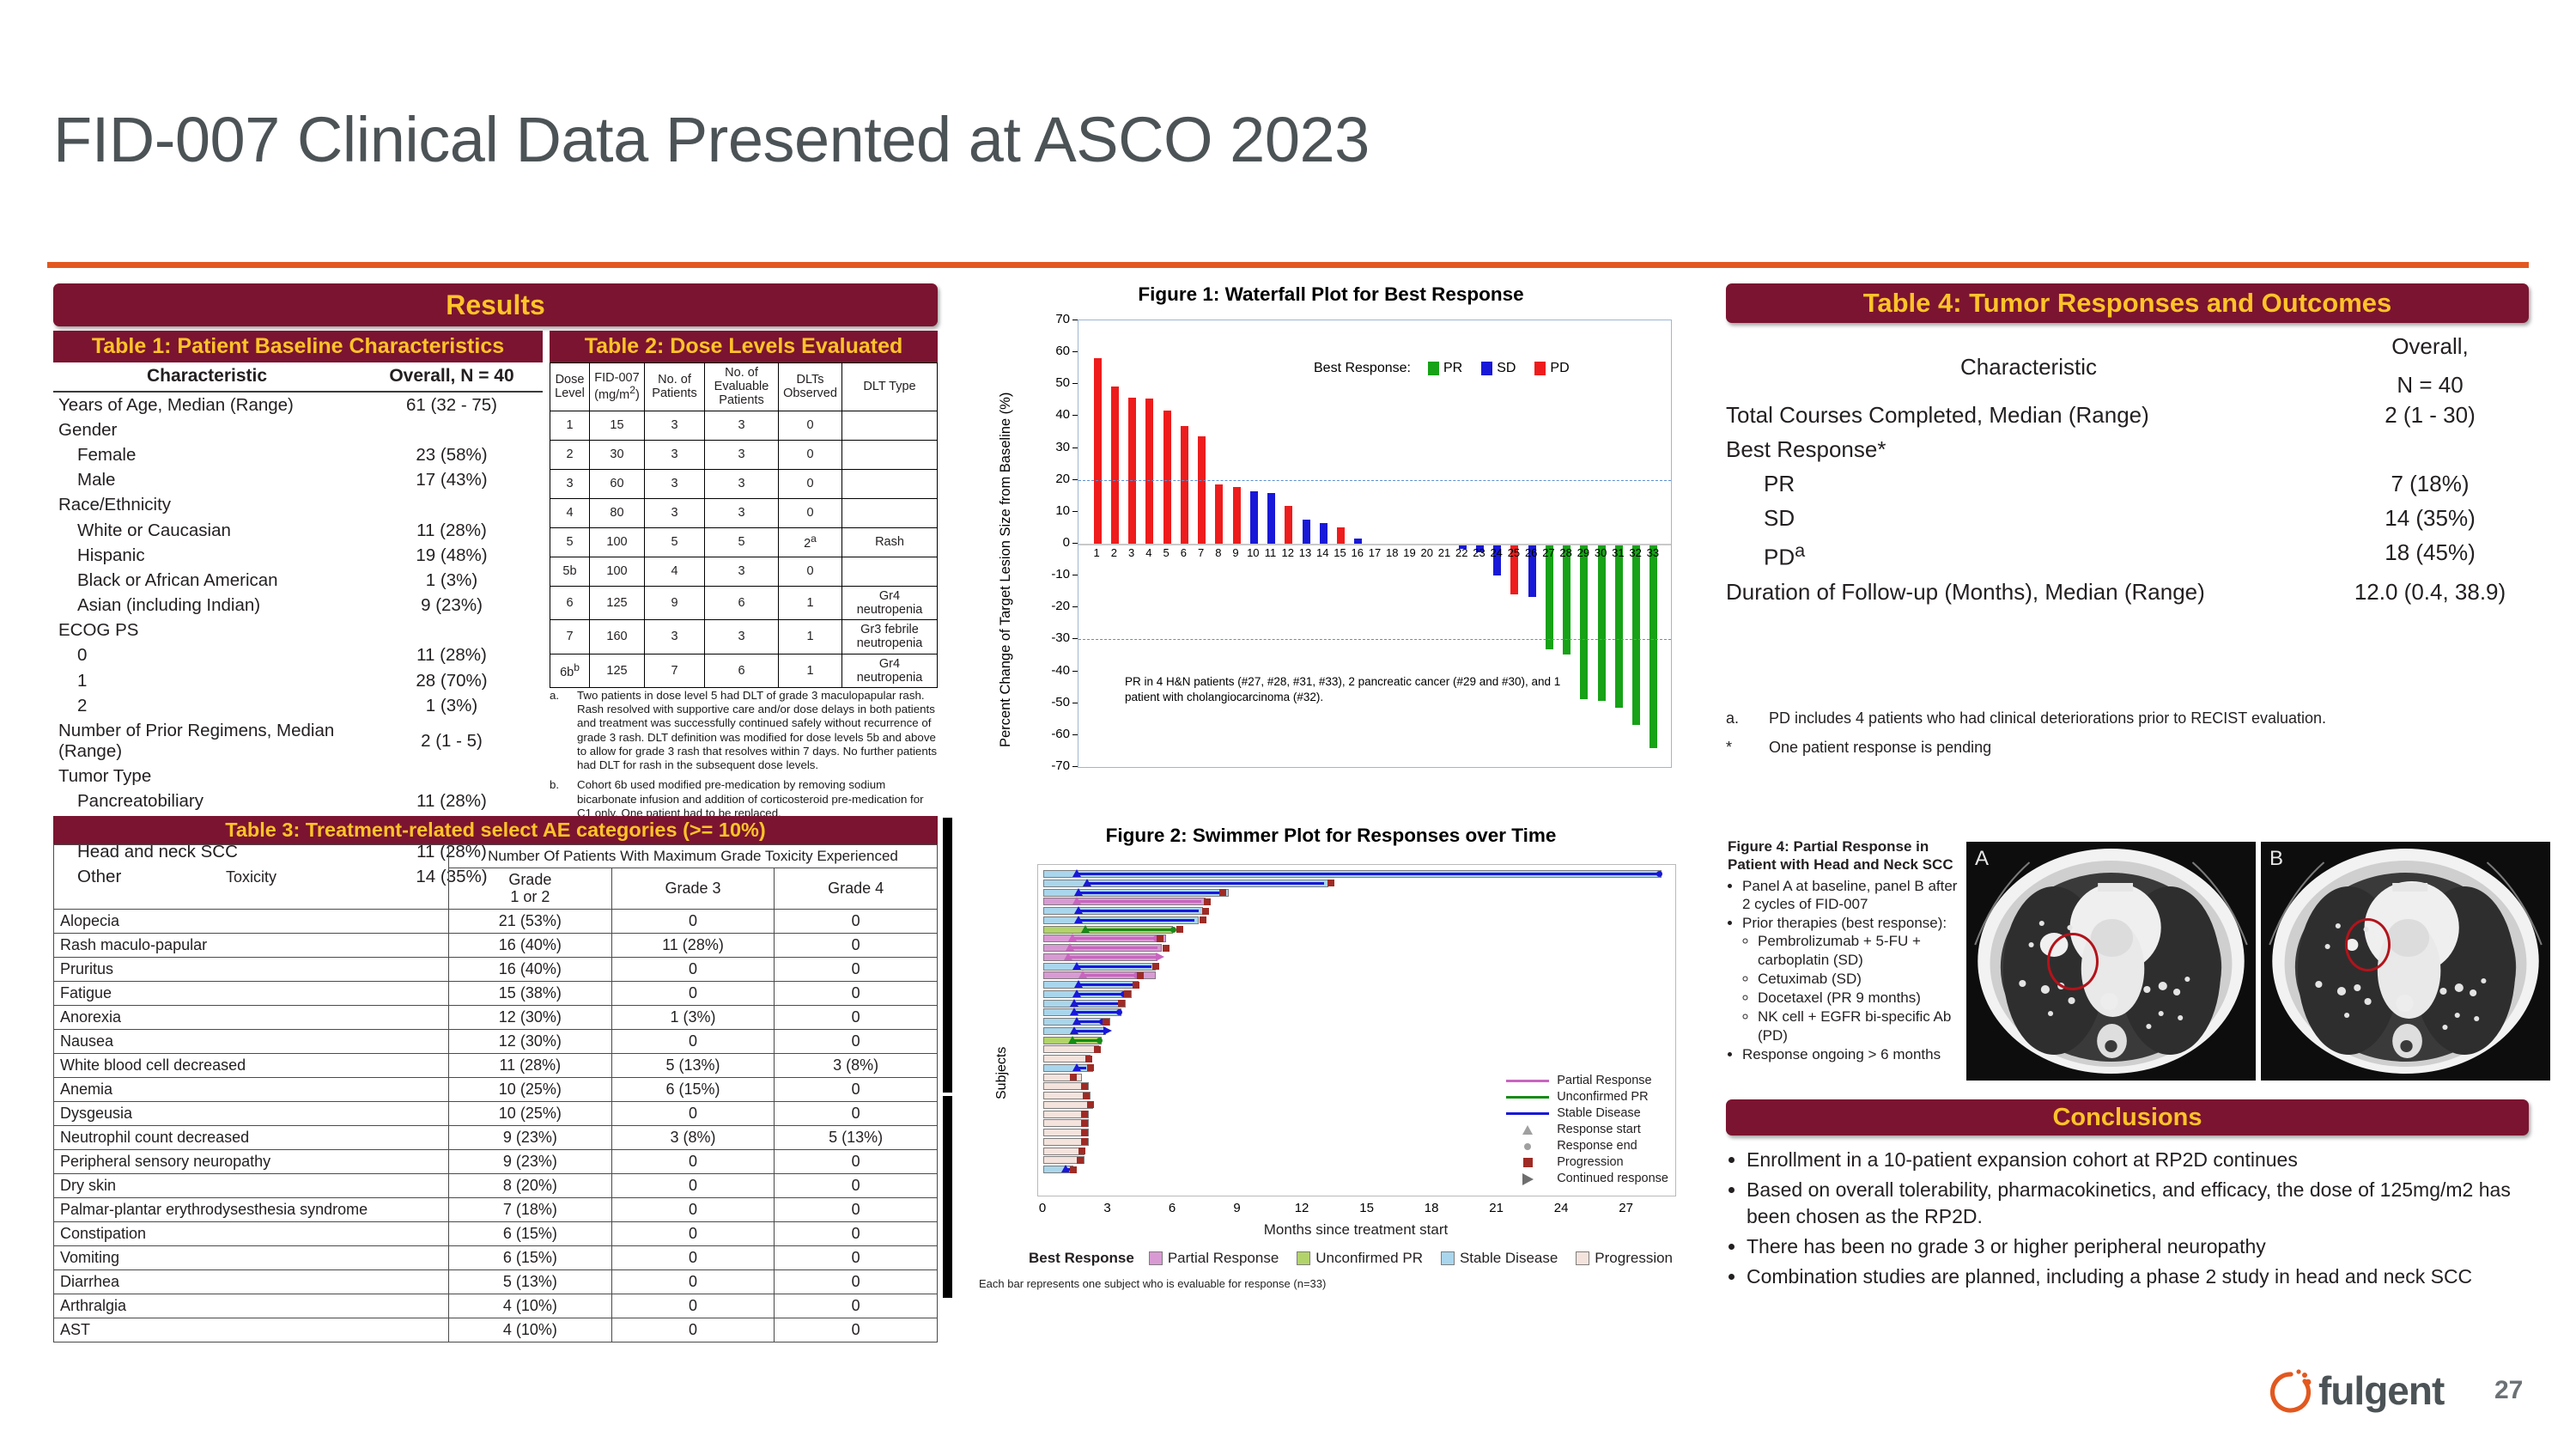 This screenshot has width=2576, height=1449. I want to click on table-3-cell-value: 21 (53%), so click(530, 921).